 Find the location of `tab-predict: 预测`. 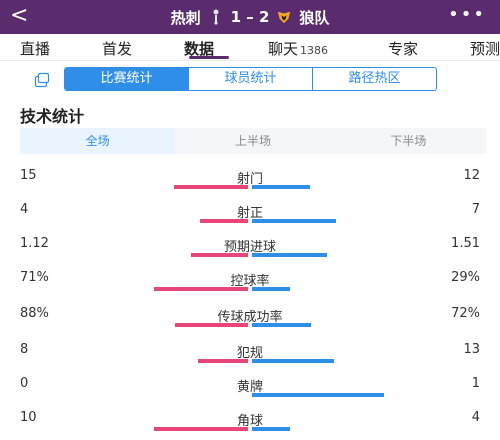

tab-predict: 预测 is located at coordinates (485, 48).